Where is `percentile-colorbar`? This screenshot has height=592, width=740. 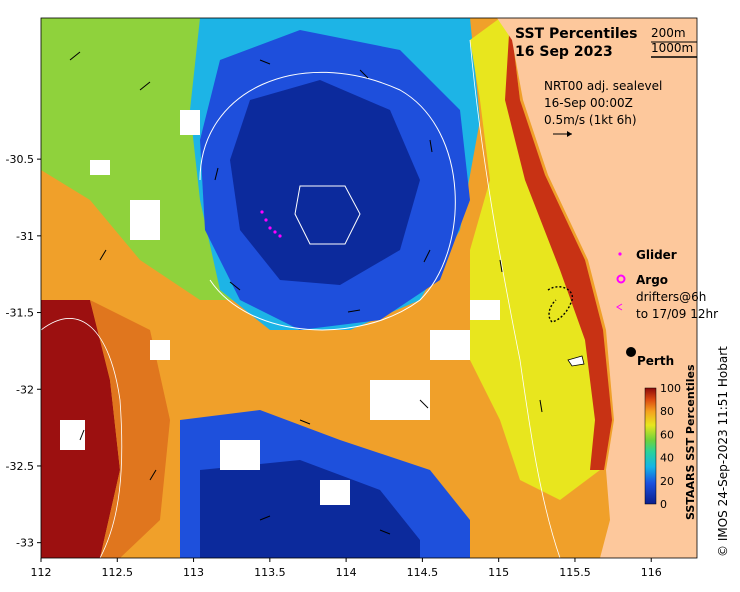
percentile-colorbar is located at coordinates (650, 446).